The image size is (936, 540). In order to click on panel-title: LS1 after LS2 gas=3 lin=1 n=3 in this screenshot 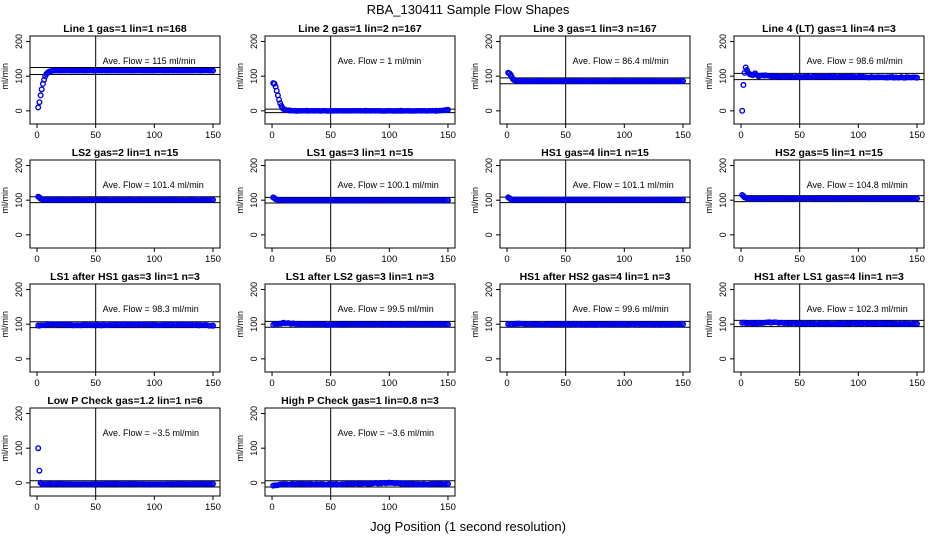, I will do `click(360, 277)`.